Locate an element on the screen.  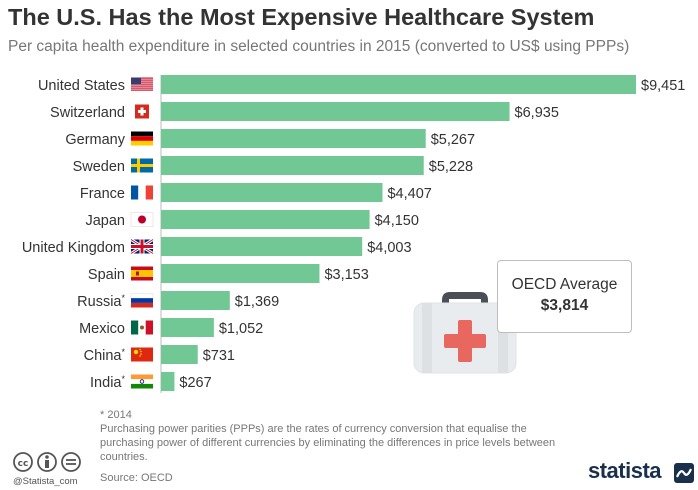
category-label: China* is located at coordinates (105, 355).